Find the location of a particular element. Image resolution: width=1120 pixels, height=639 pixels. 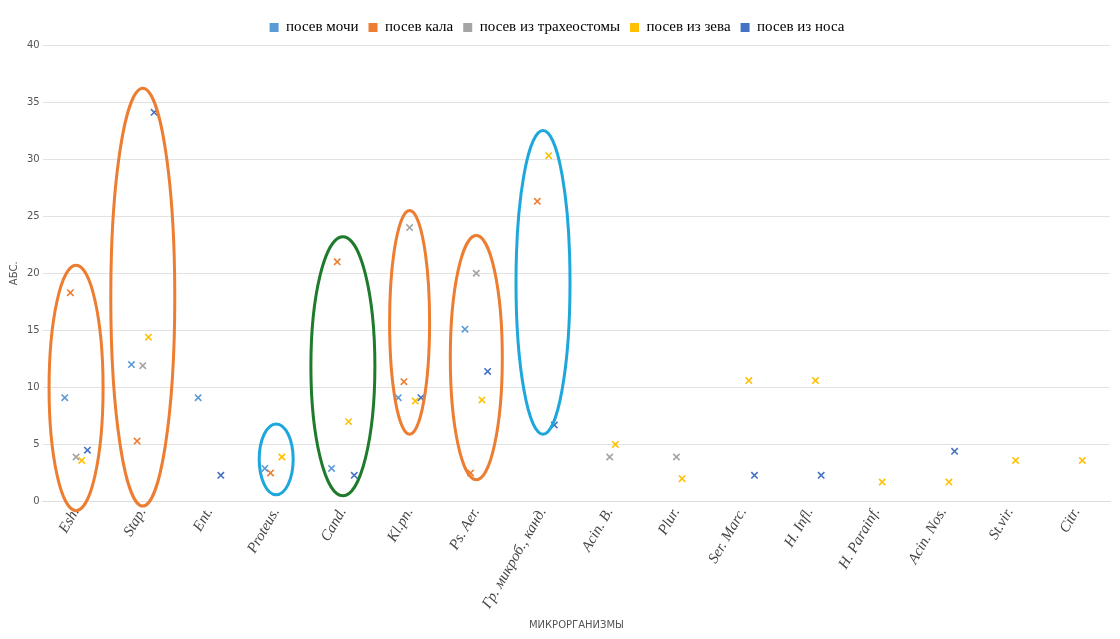

y-axis-title: АБС. is located at coordinates (13, 273).